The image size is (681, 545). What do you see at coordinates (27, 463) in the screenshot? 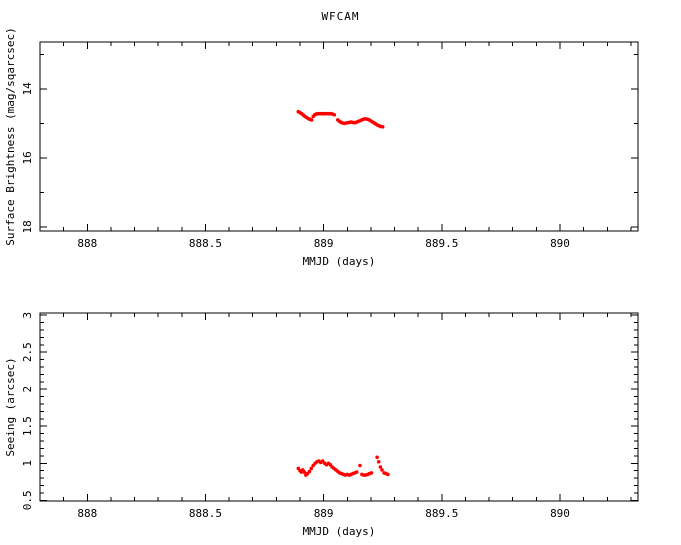
I see `y-tick-label: 1` at bounding box center [27, 463].